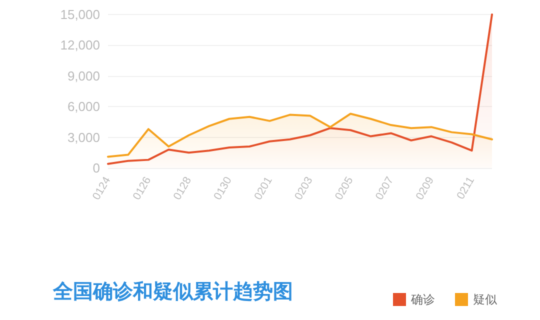 The width and height of the screenshot is (540, 320). What do you see at coordinates (172, 291) in the screenshot?
I see `text: 全国确诊和疑似累计趋势图` at bounding box center [172, 291].